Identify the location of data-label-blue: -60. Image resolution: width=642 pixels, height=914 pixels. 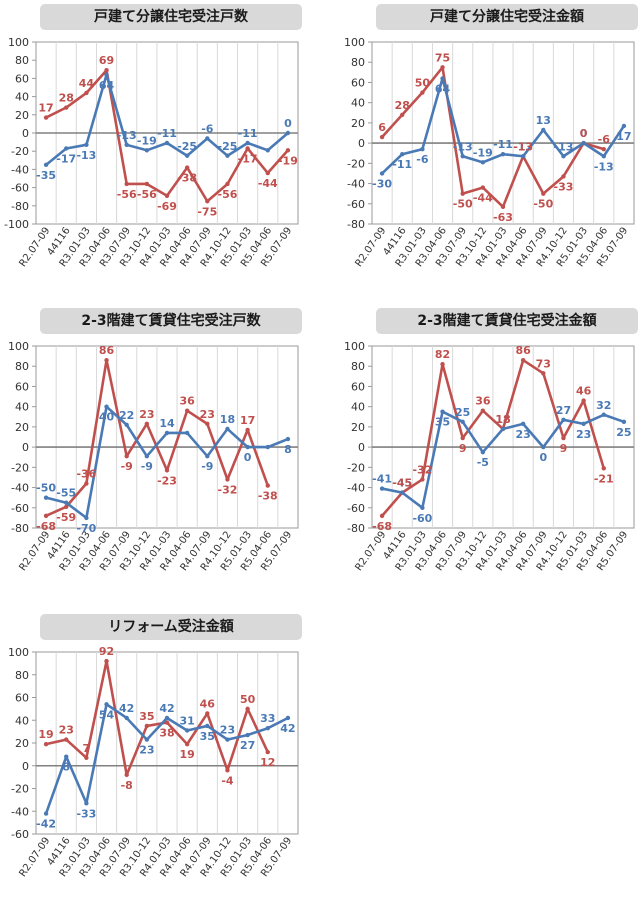
(422, 518).